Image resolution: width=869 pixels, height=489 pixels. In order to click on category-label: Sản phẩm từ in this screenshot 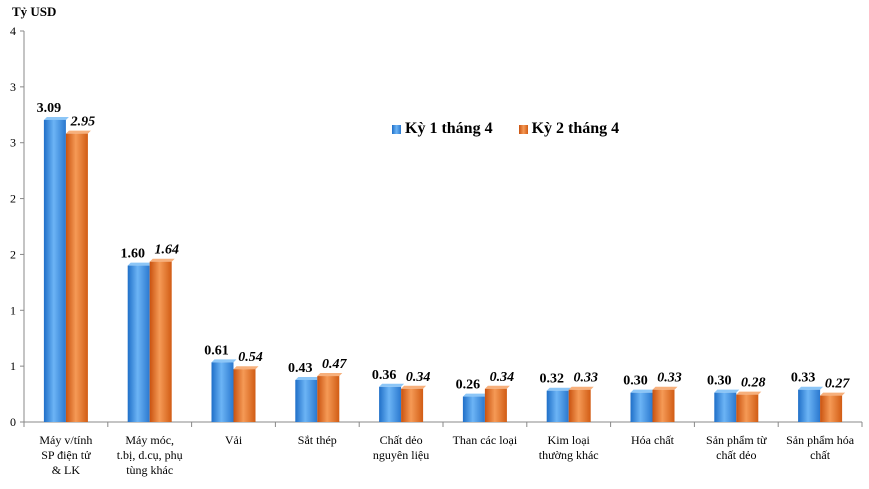, I will do `click(736, 440)`.